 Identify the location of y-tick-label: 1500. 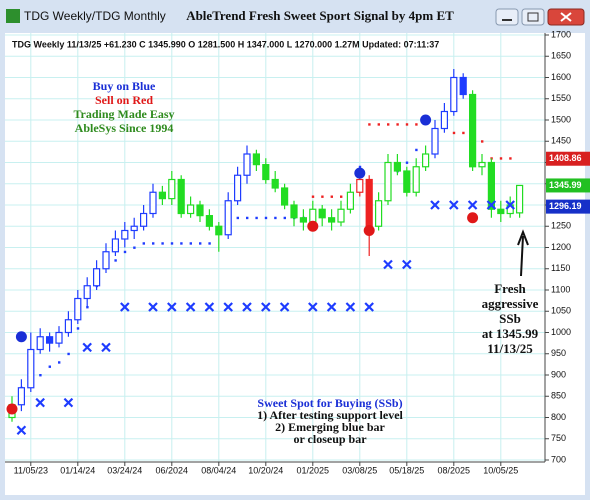
(561, 119).